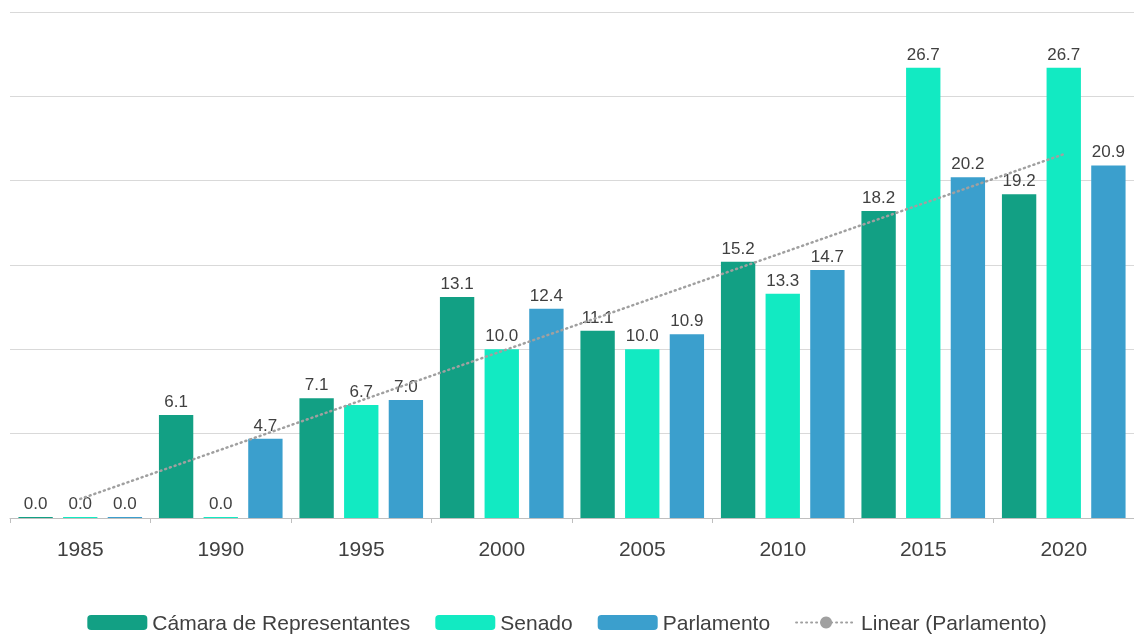 This screenshot has width=1134, height=638. Describe the element at coordinates (265, 425) in the screenshot. I see `data-label: 4.7` at that location.